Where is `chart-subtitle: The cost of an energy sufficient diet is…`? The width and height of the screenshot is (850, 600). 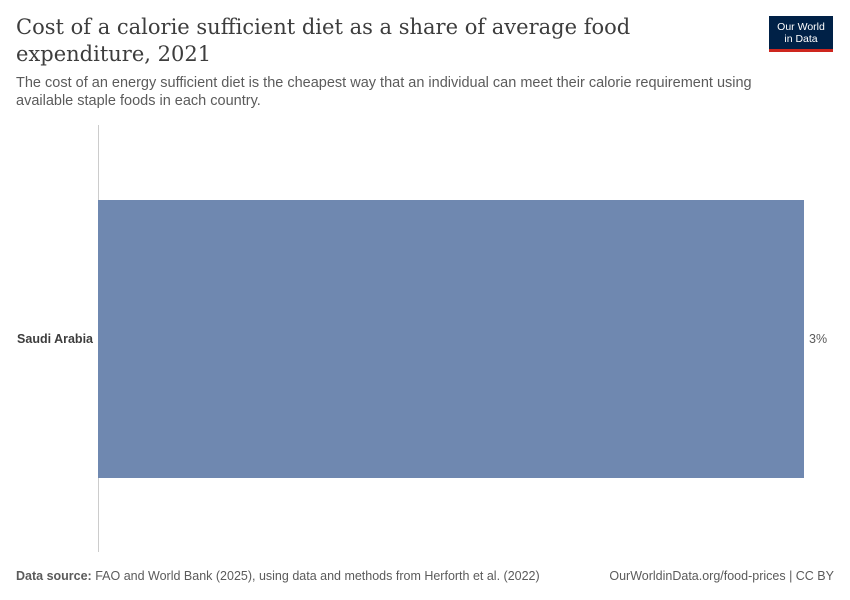 chart-subtitle: The cost of an energy sufficient diet is… is located at coordinates (384, 92).